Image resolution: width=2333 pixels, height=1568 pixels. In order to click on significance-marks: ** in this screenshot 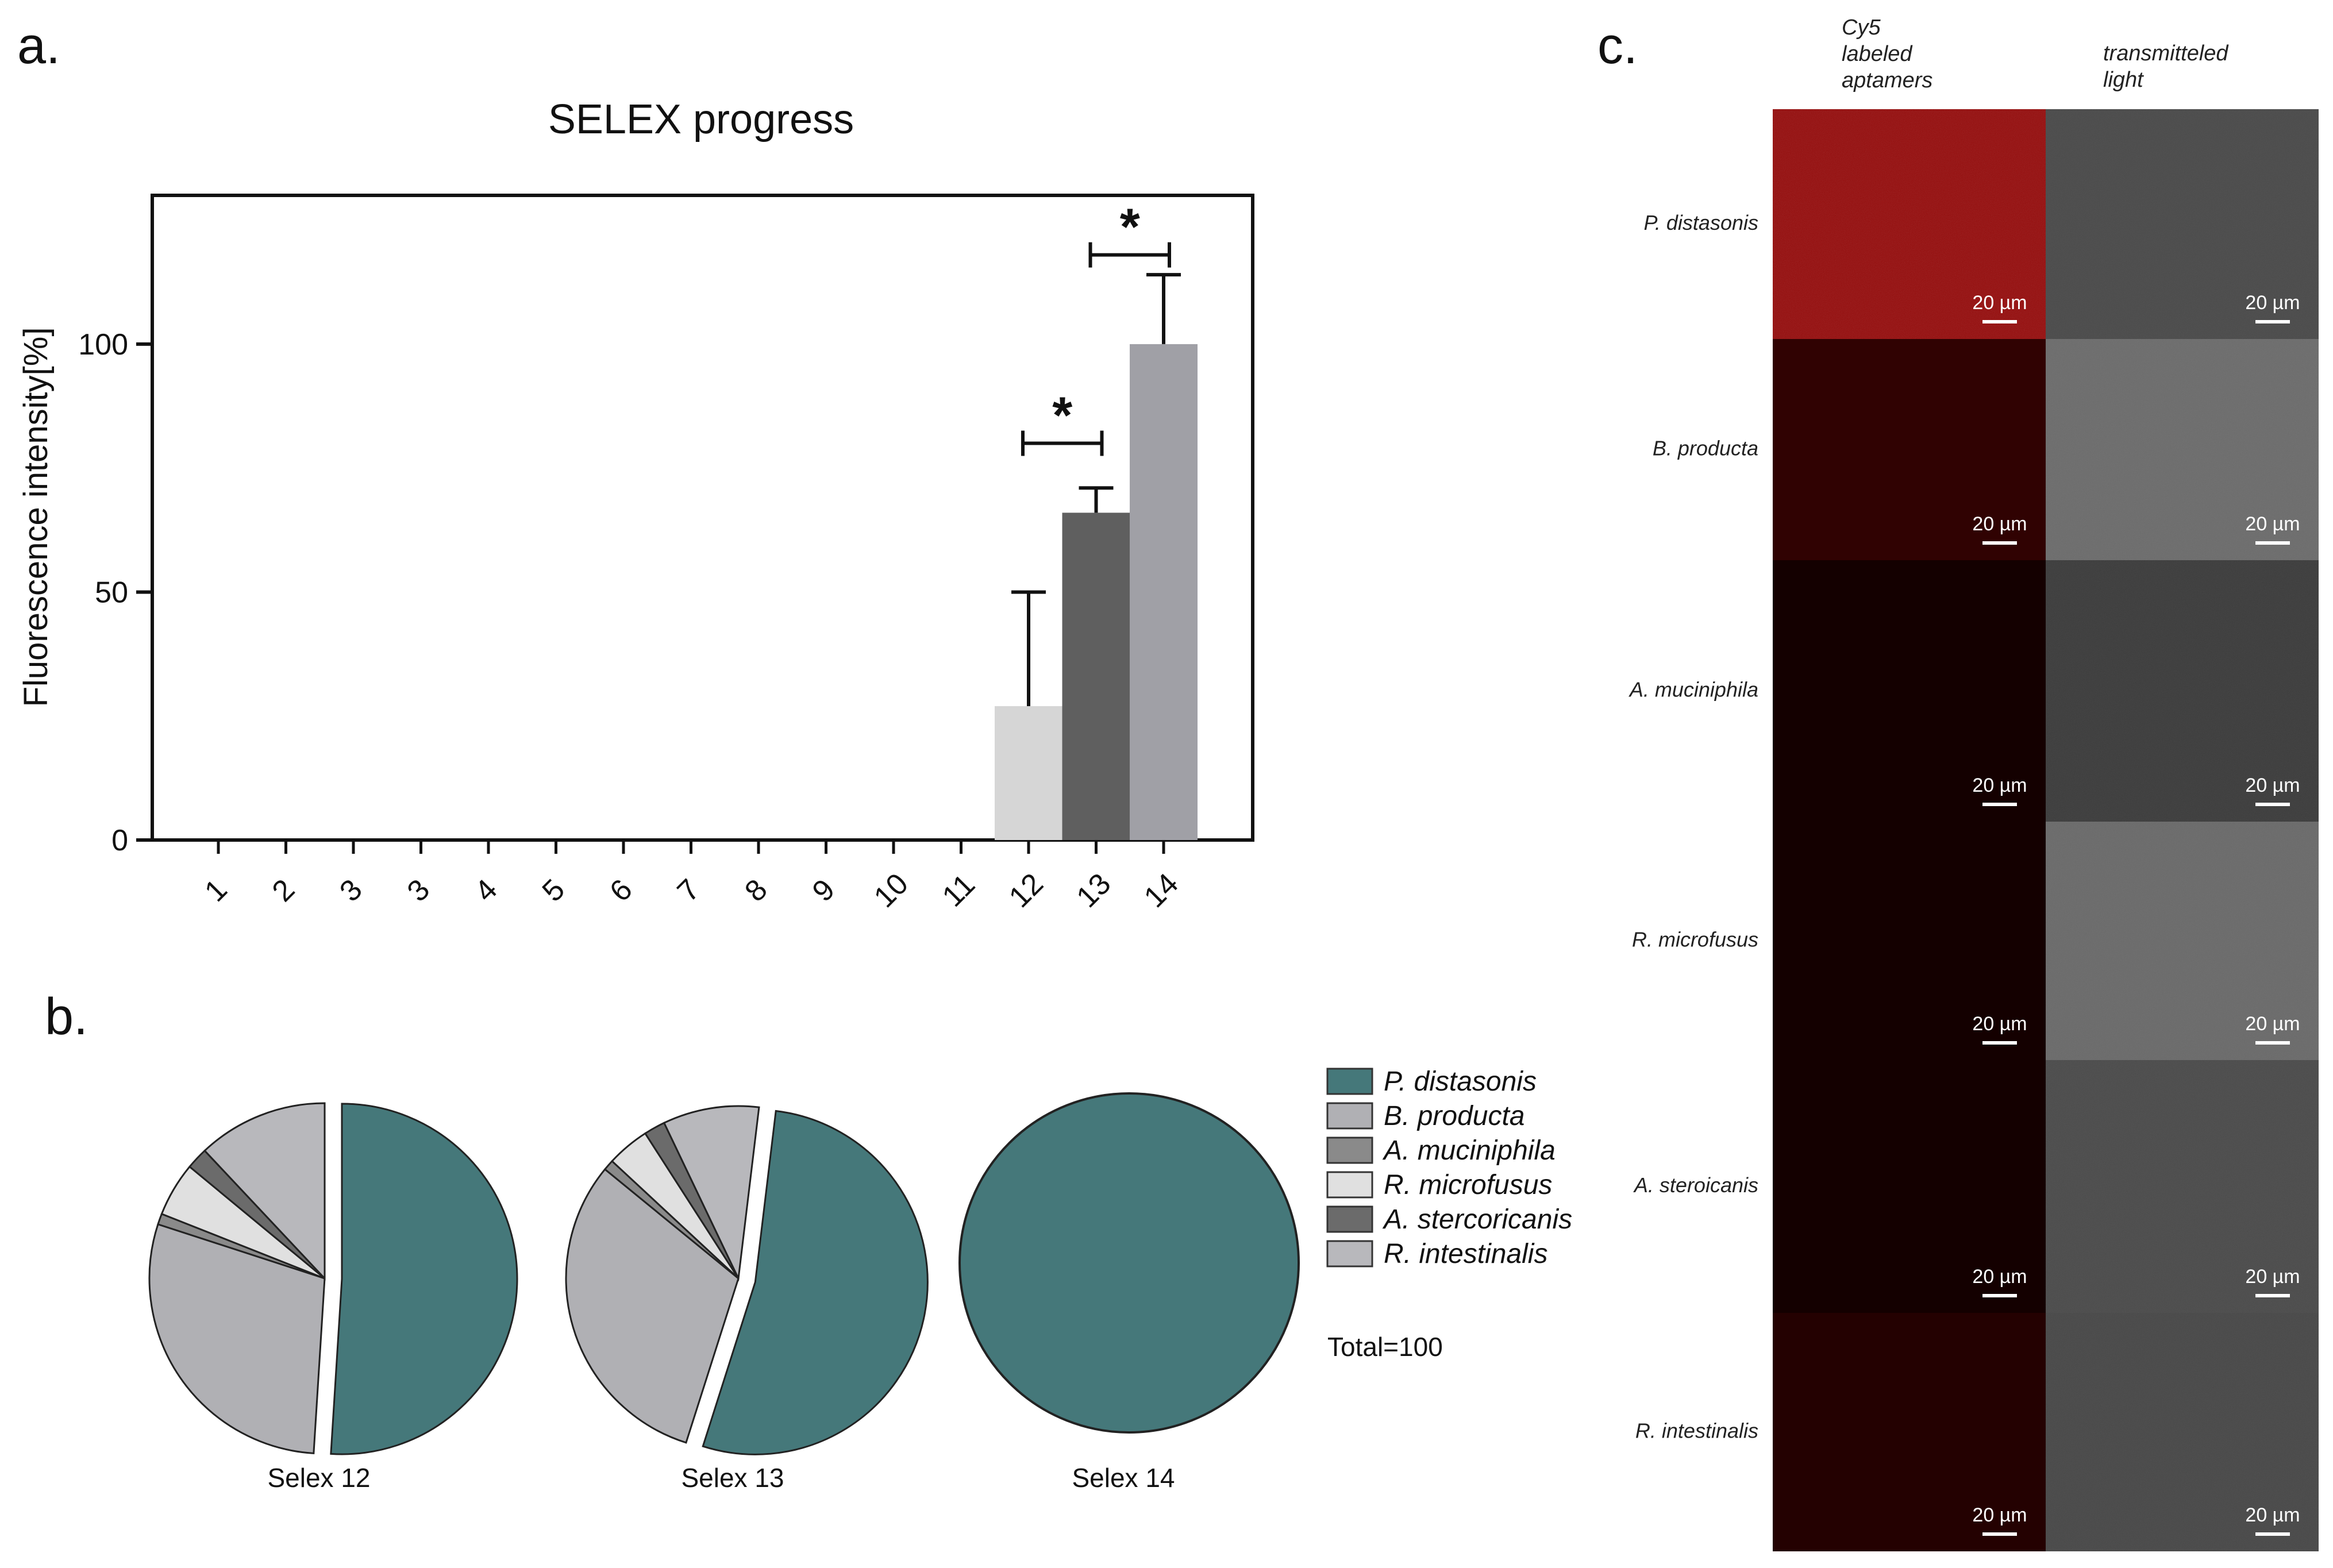, I will do `click(1096, 327)`.